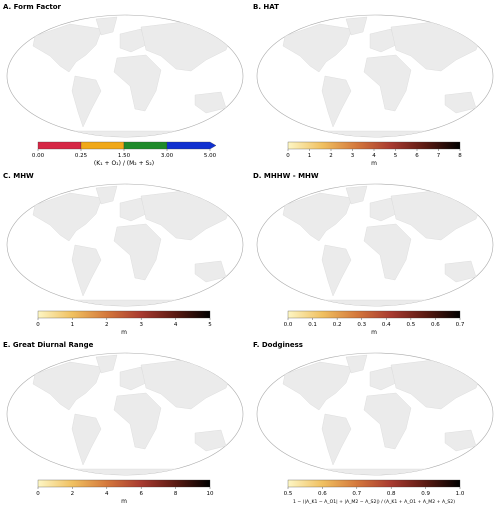 This screenshot has width=500, height=507. I want to click on panel-title: D. MHHW - MHW, so click(286, 176).